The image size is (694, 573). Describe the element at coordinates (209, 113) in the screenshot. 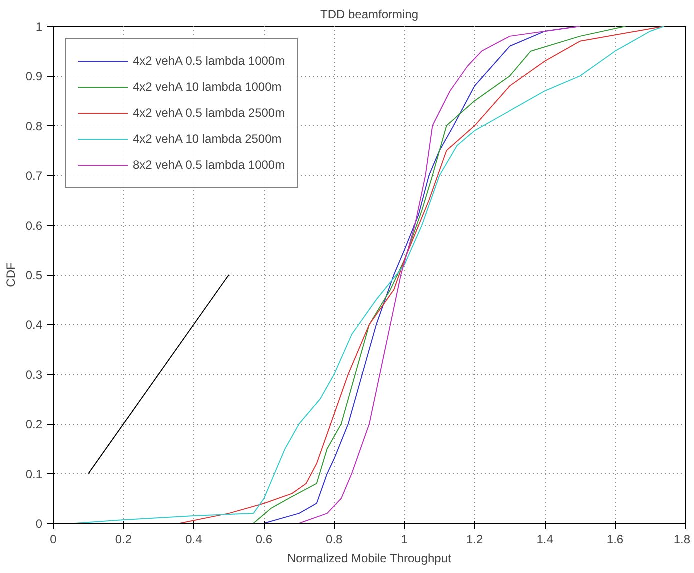

I see `legend-label: 4x2 vehA 0.5 lambda 2500m` at that location.